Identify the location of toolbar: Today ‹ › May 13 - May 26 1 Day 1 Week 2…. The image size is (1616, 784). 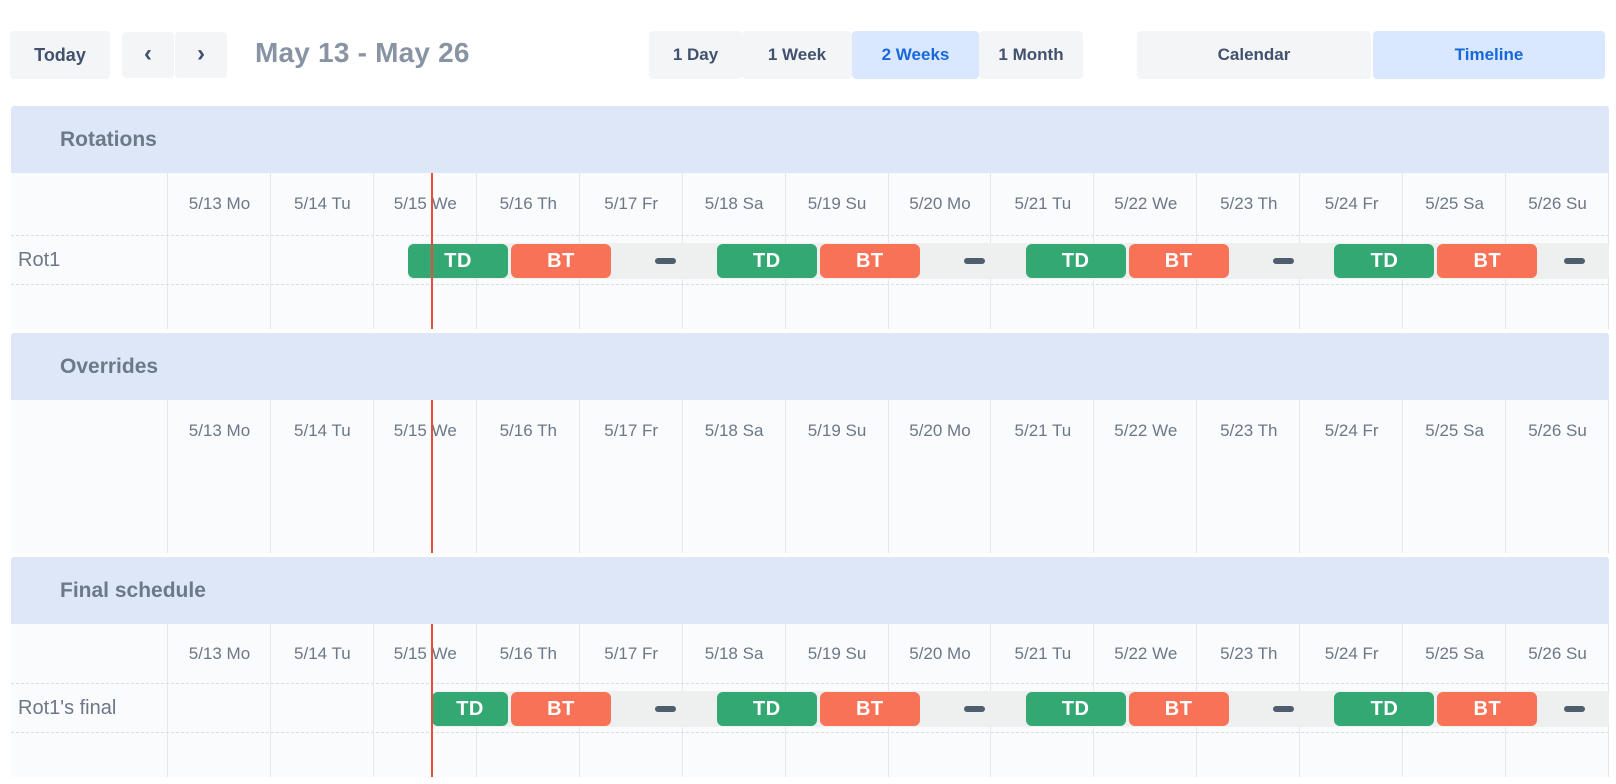
(808, 53).